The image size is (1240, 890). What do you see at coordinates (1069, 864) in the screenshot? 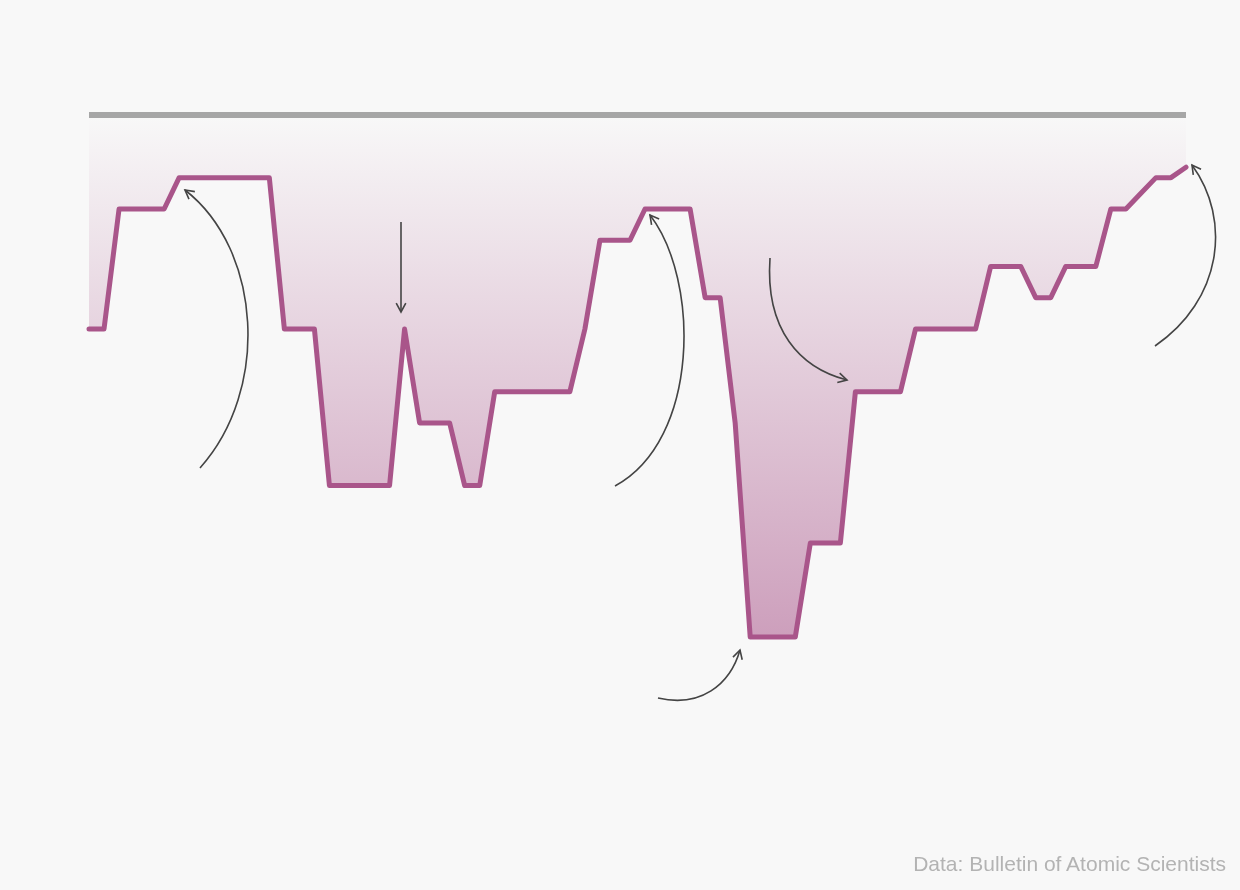
I see `text: Data: Bulletin of Atomic Scientists` at bounding box center [1069, 864].